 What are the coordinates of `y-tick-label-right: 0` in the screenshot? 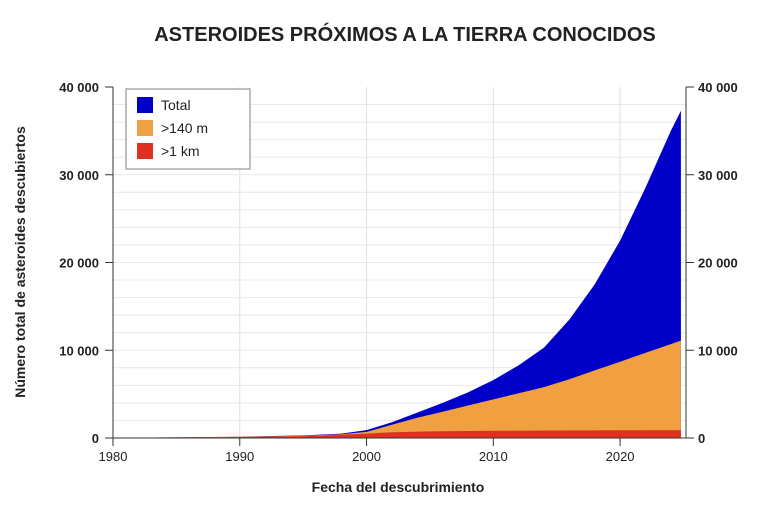 It's located at (701, 438).